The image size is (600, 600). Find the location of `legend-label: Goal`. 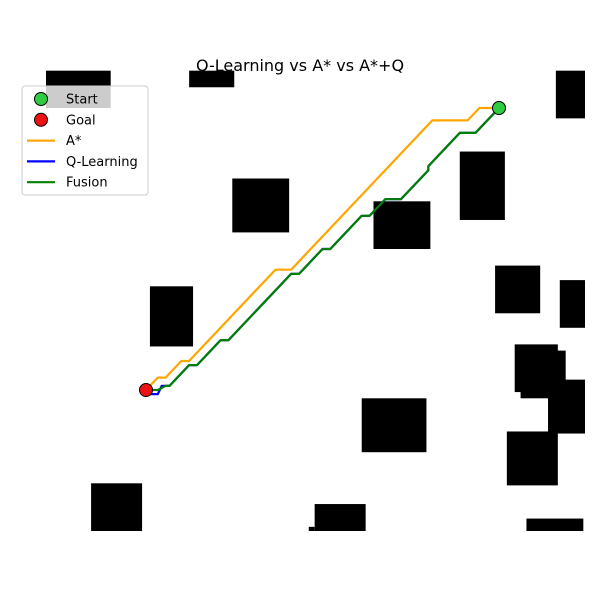

legend-label: Goal is located at coordinates (81, 120).